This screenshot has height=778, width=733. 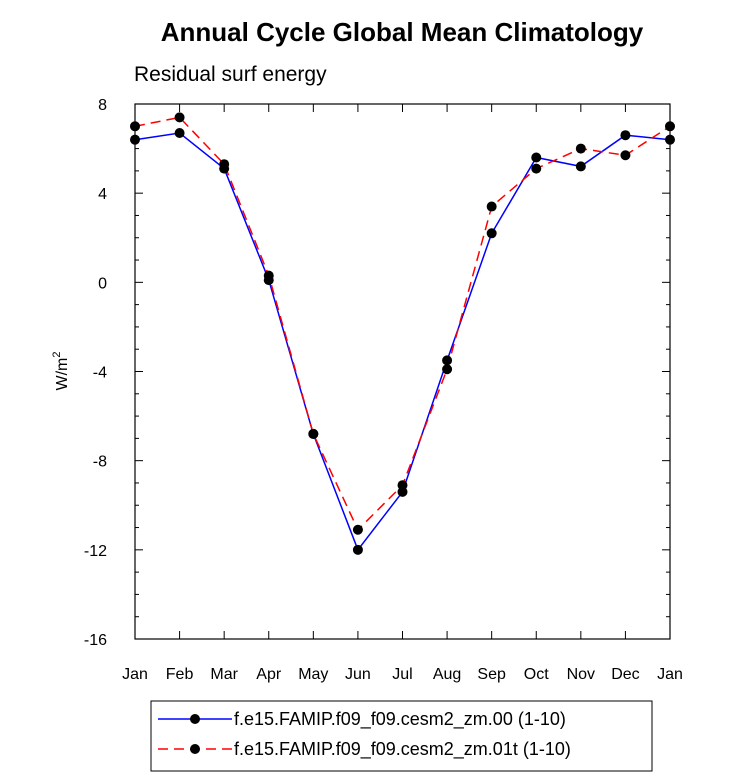 What do you see at coordinates (102, 194) in the screenshot?
I see `y-tick-label: 4` at bounding box center [102, 194].